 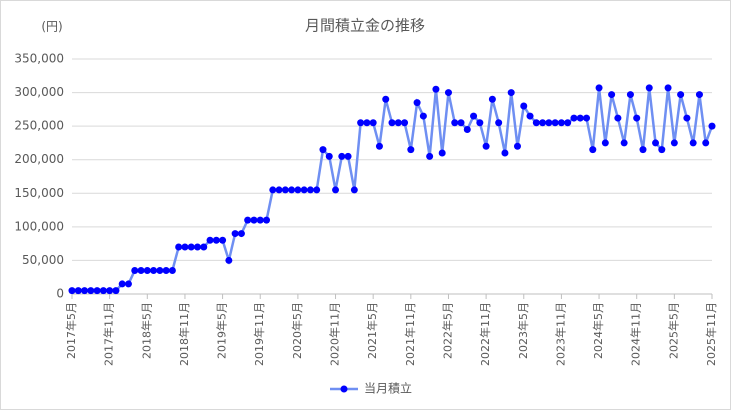 I want to click on y-tick-label: 100,000, so click(x=39, y=226).